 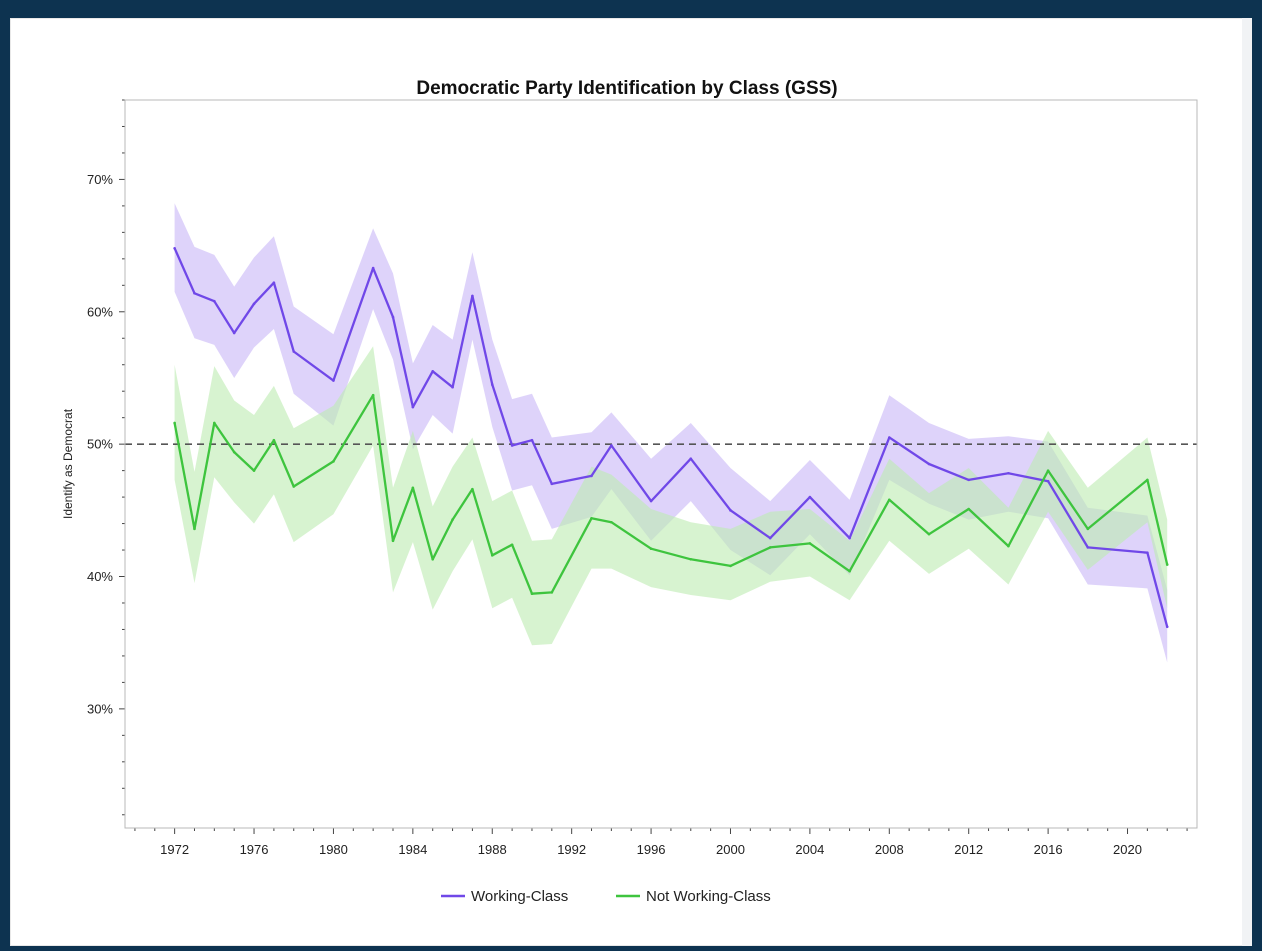 What do you see at coordinates (492, 849) in the screenshot?
I see `x-tick-label: 1988` at bounding box center [492, 849].